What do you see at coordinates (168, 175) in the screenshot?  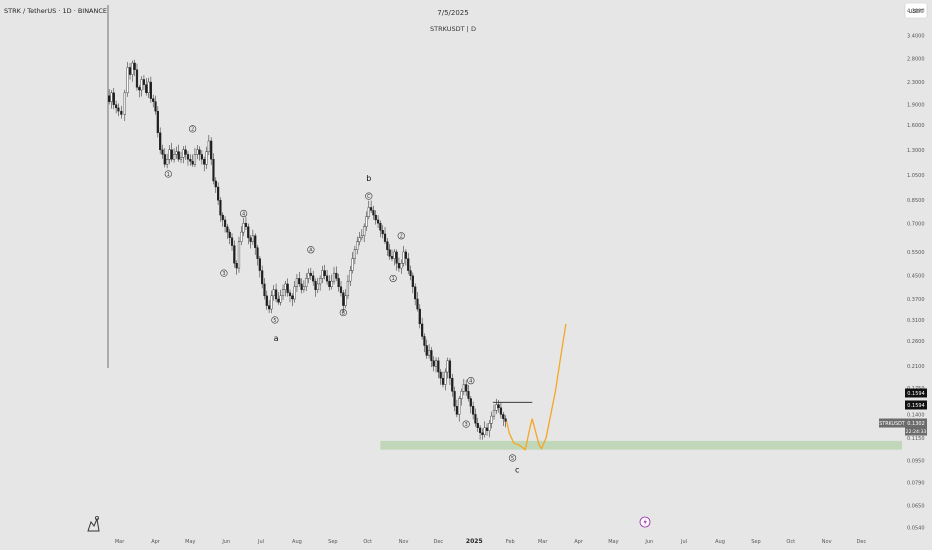 I see `wave-label: 1` at bounding box center [168, 175].